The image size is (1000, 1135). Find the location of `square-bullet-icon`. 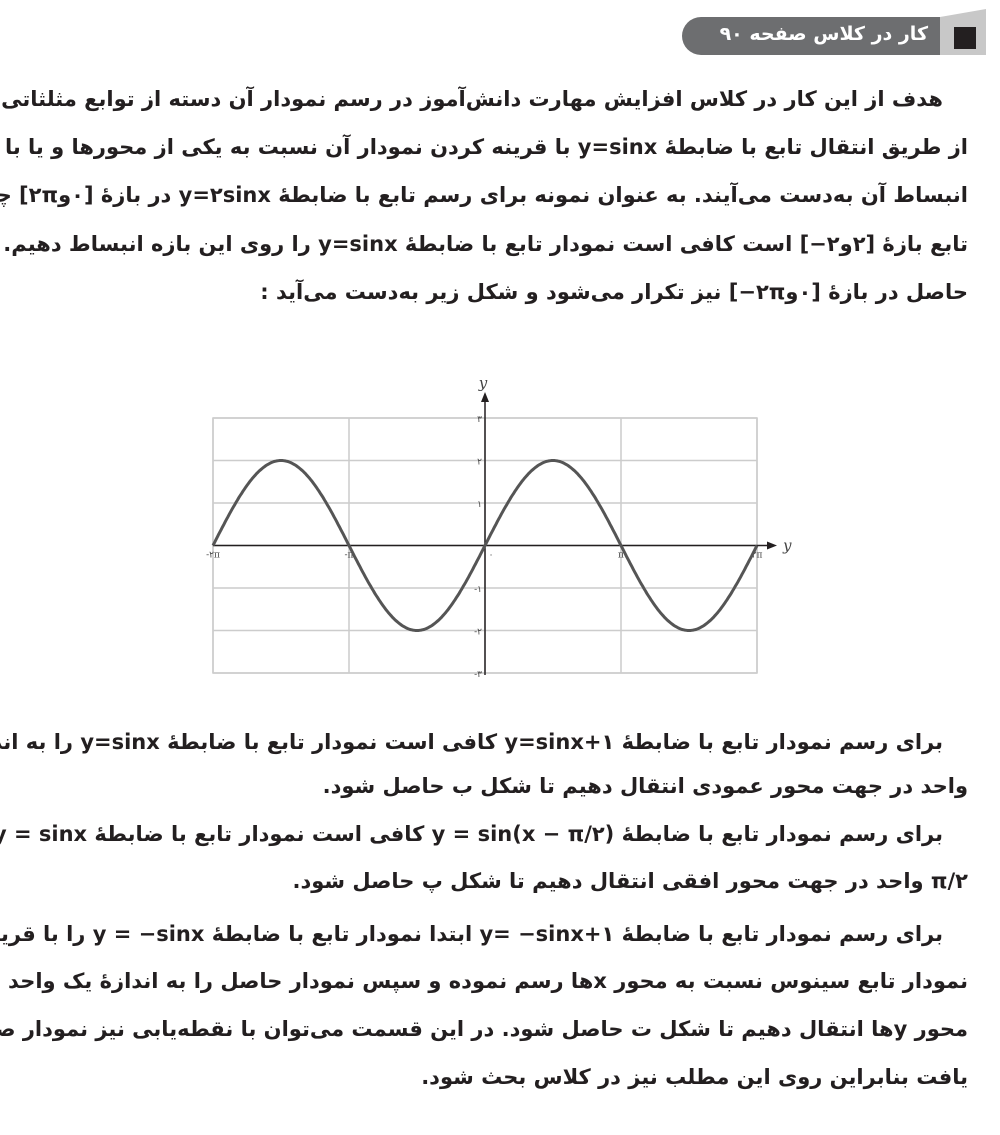

square-bullet-icon is located at coordinates (965, 38).